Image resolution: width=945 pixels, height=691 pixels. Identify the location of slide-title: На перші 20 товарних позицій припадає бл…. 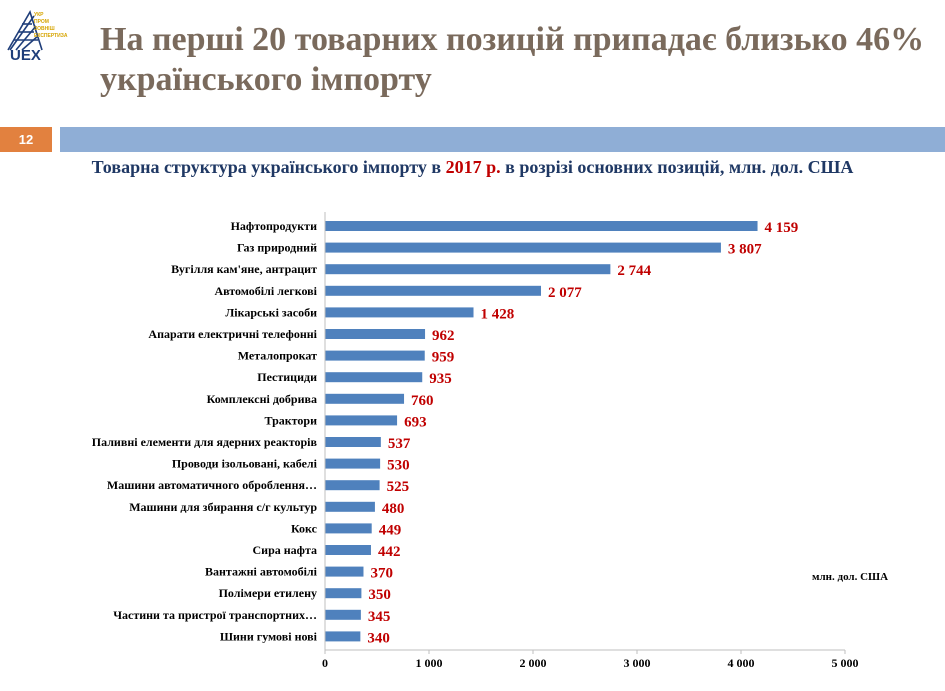
(512, 59).